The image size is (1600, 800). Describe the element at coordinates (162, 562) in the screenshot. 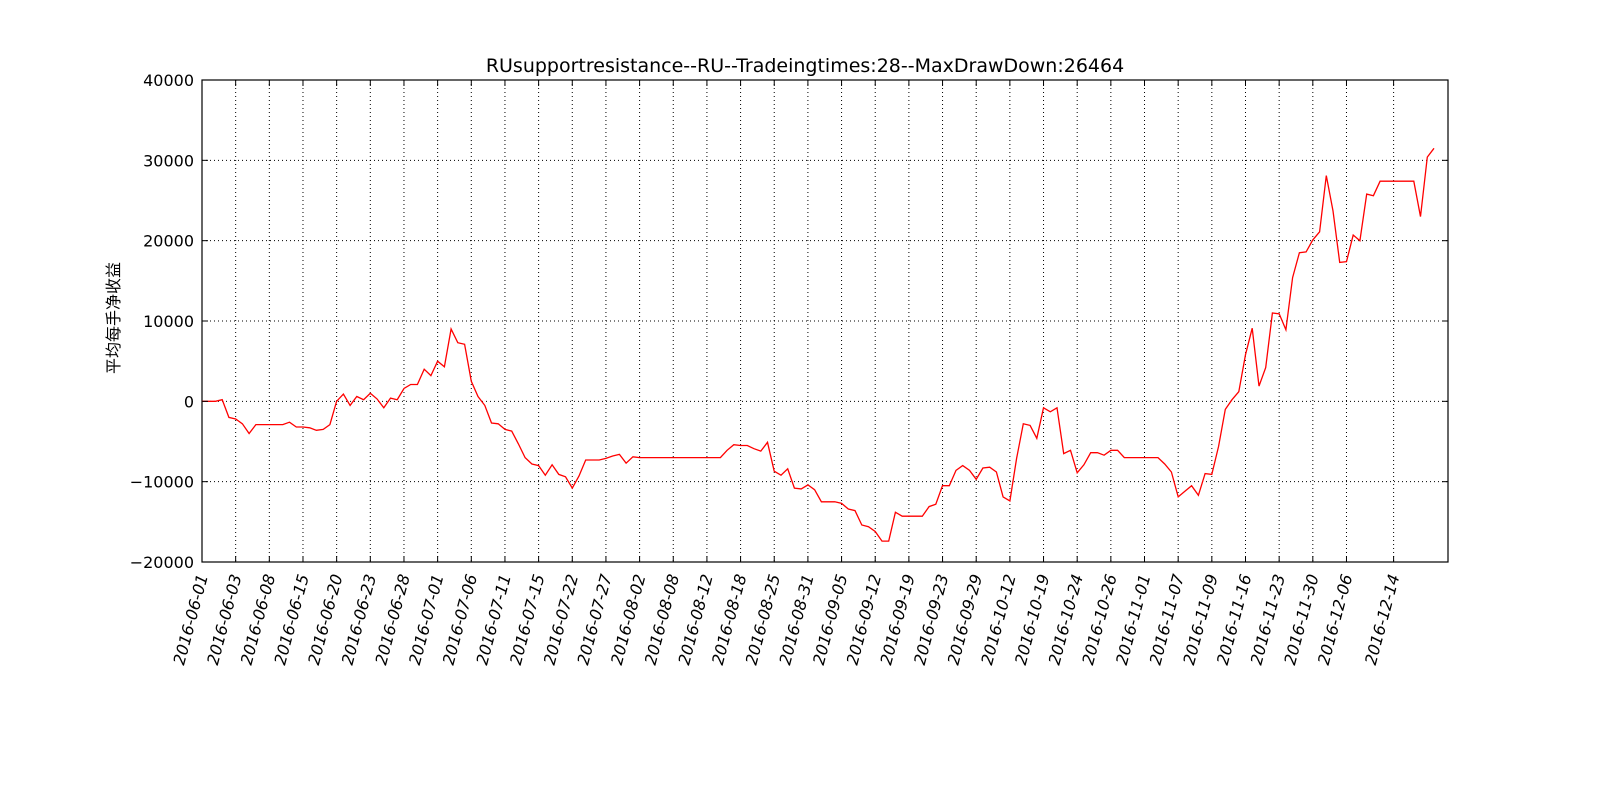

I see `y-tick-label: −20000` at that location.